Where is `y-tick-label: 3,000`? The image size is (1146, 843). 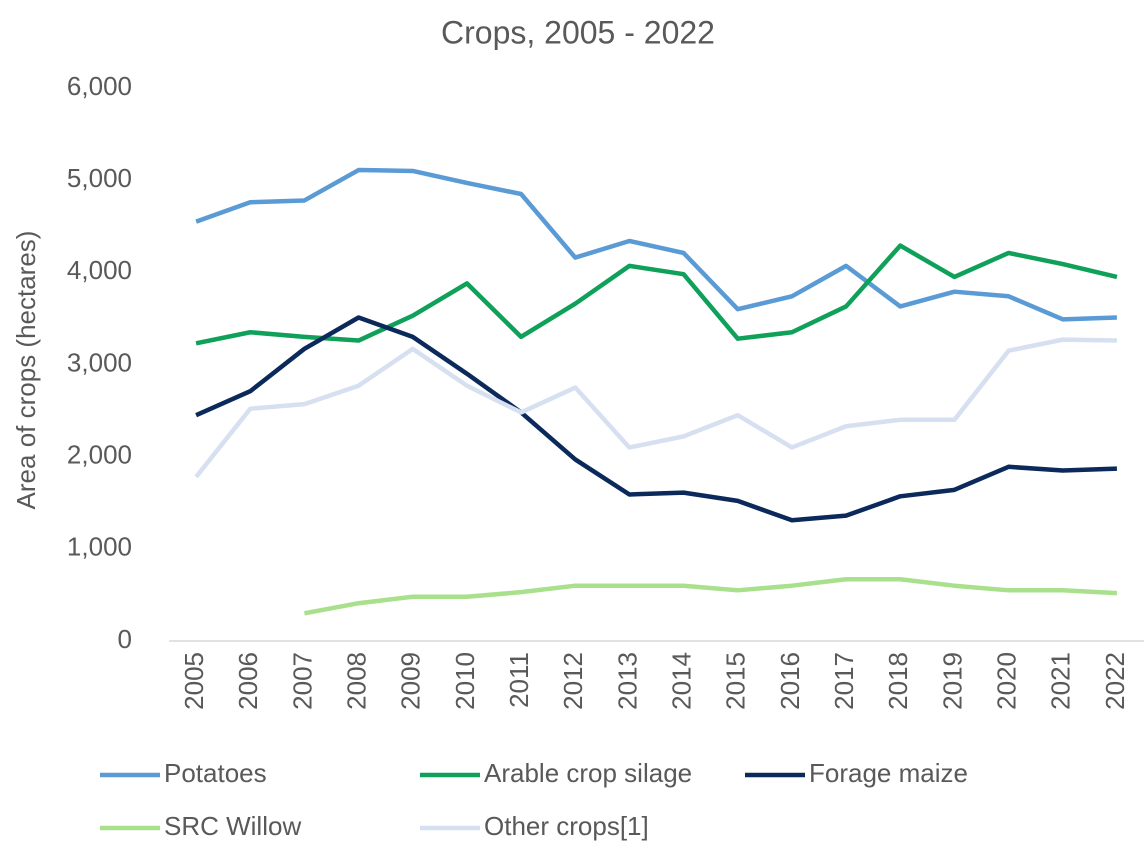
y-tick-label: 3,000 is located at coordinates (99, 362).